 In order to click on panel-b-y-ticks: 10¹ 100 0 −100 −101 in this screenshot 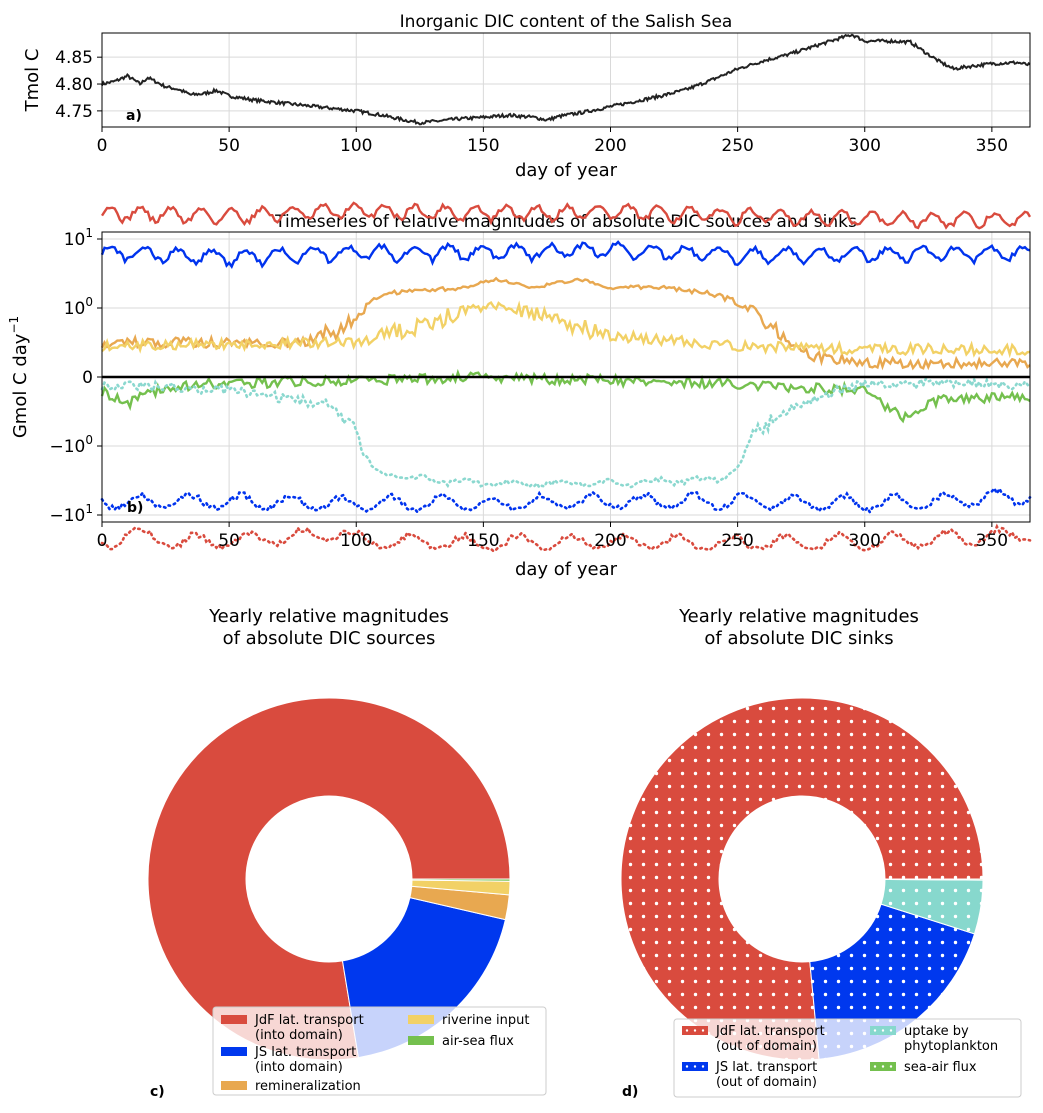, I will do `click(75, 376)`.